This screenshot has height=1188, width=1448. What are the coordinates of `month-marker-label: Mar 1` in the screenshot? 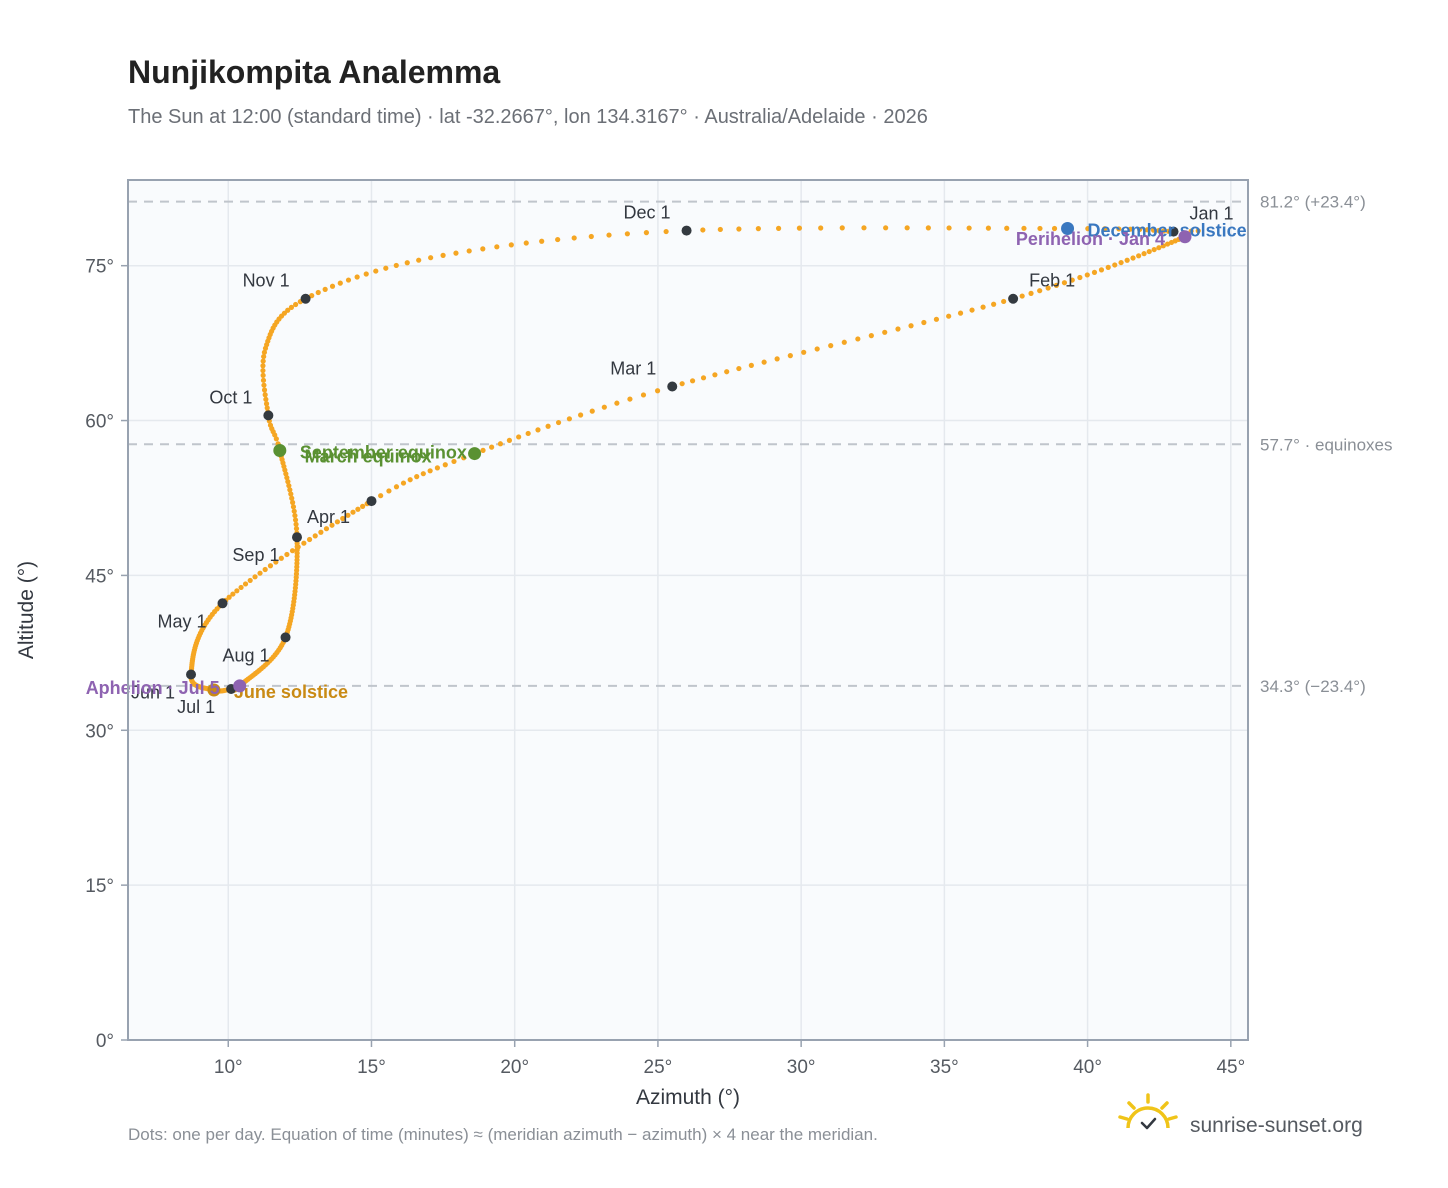 It's located at (633, 368).